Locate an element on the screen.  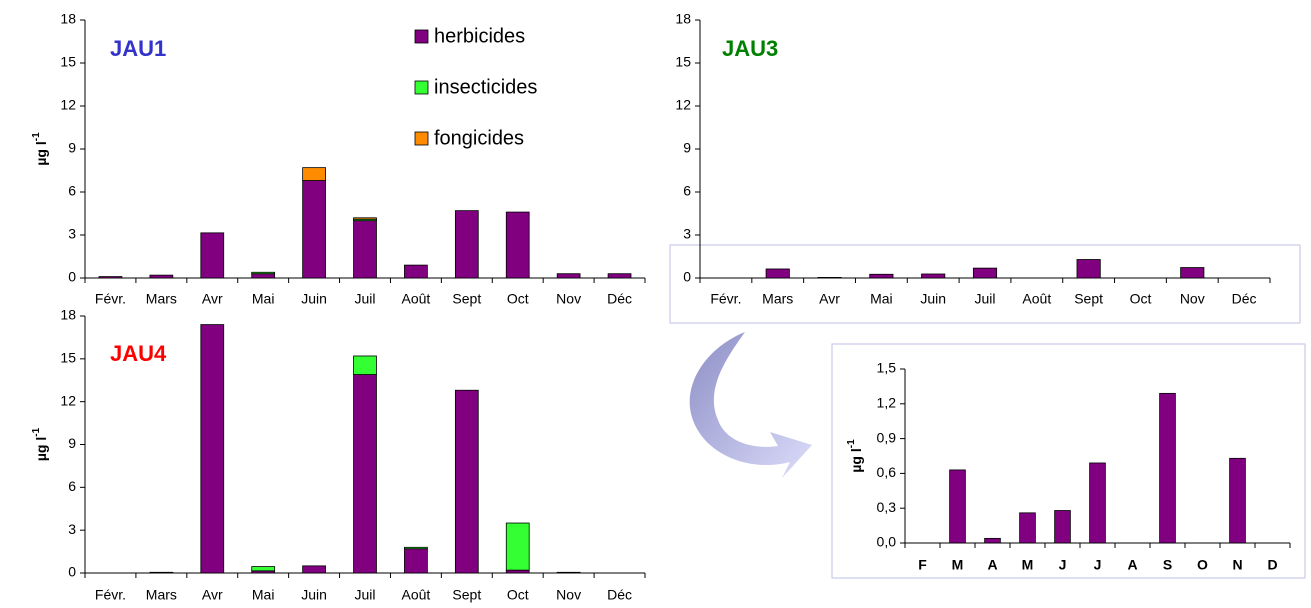
zoom-arrow is located at coordinates (750, 405).